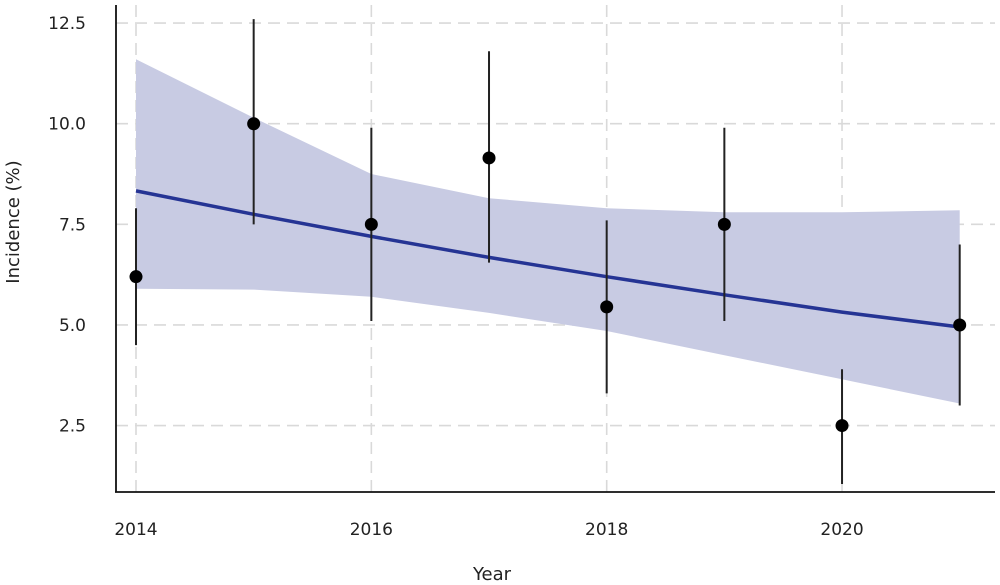 The image size is (1000, 585). Describe the element at coordinates (135, 530) in the screenshot. I see `x-tick-label: 2014` at that location.